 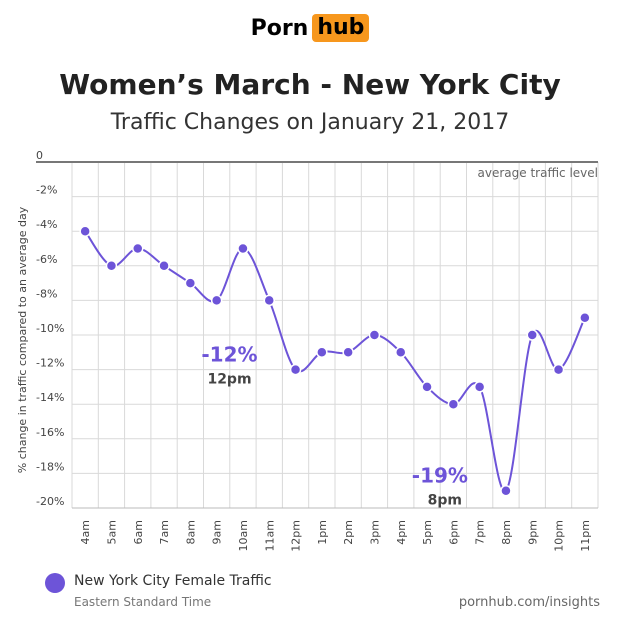 What do you see at coordinates (374, 532) in the screenshot?
I see `x-tick-label: 3pm` at bounding box center [374, 532].